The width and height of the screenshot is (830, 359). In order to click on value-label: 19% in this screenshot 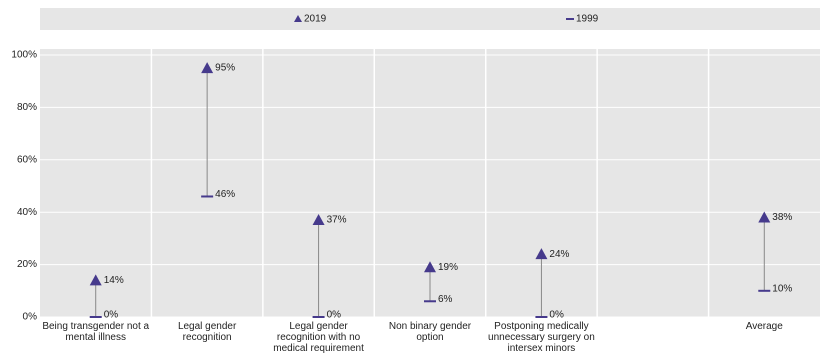, I will do `click(448, 267)`.